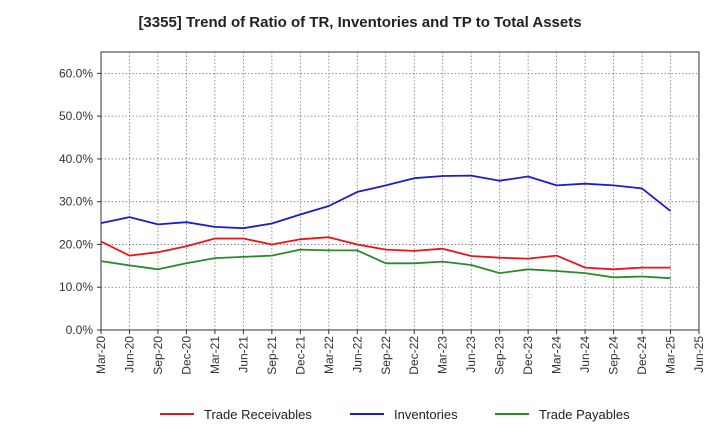 The height and width of the screenshot is (440, 720). I want to click on x-tick-label: Dec-23, so click(528, 355).